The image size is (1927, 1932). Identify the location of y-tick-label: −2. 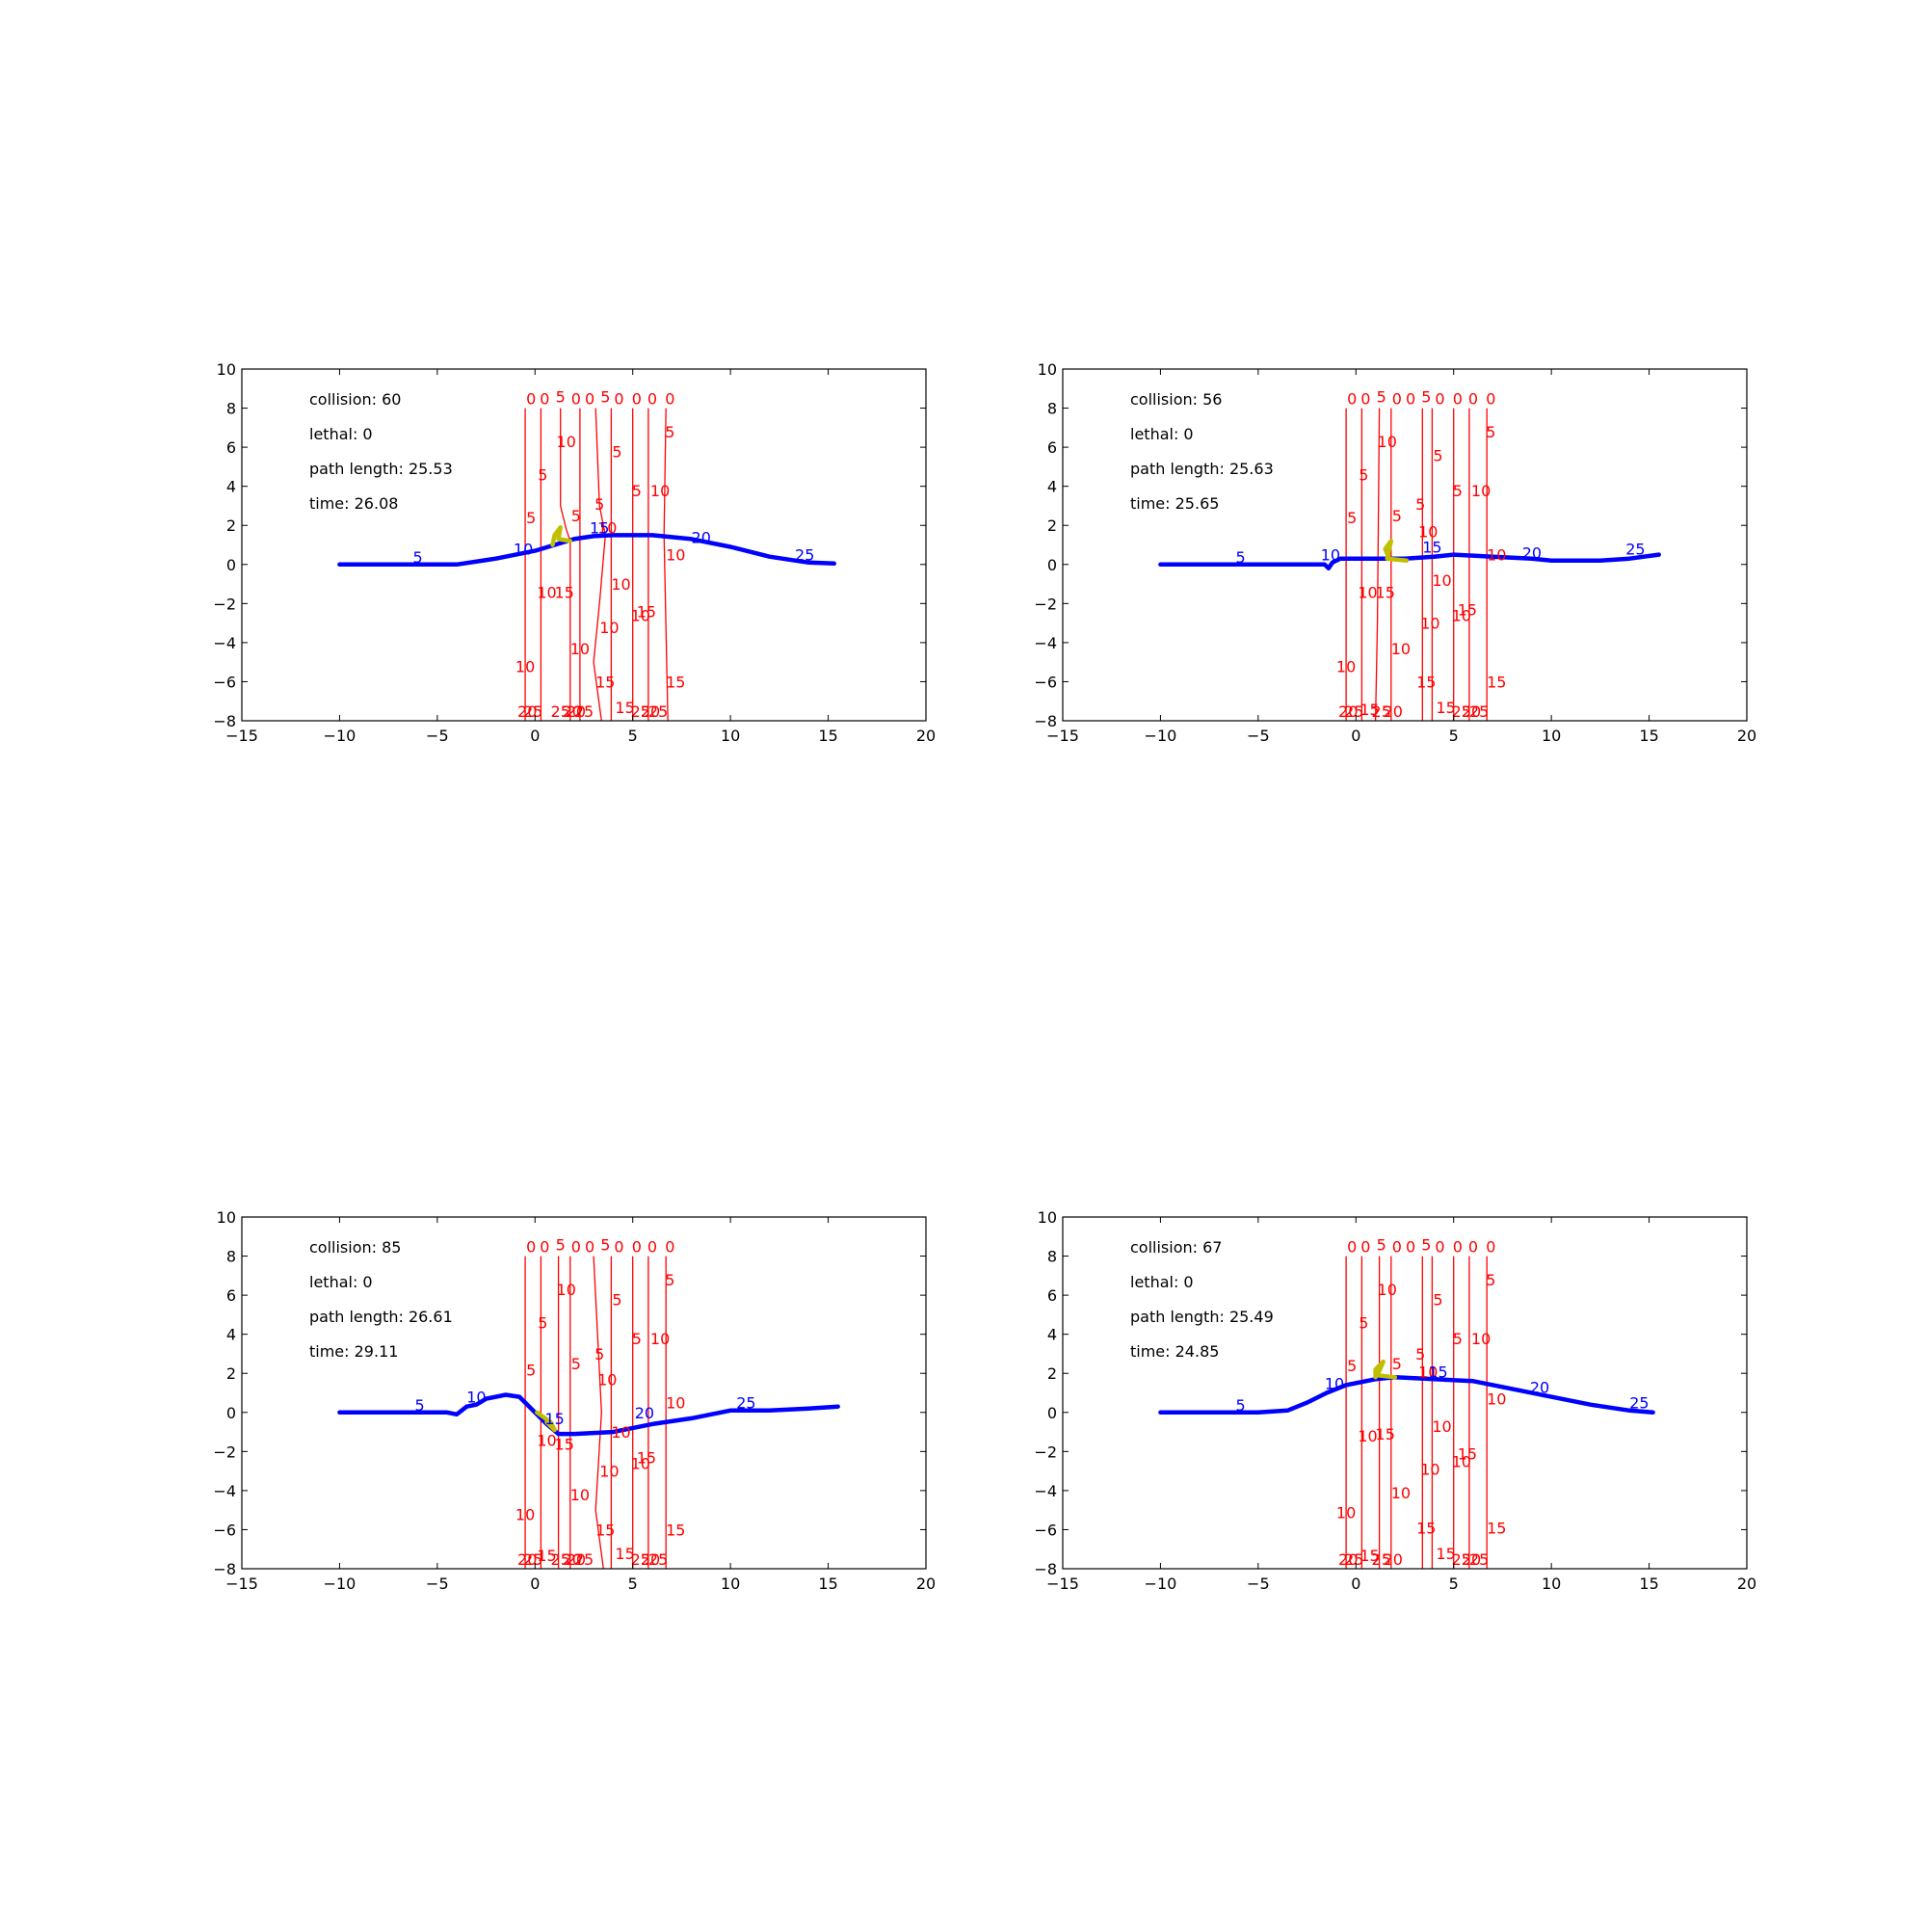
(225, 1451).